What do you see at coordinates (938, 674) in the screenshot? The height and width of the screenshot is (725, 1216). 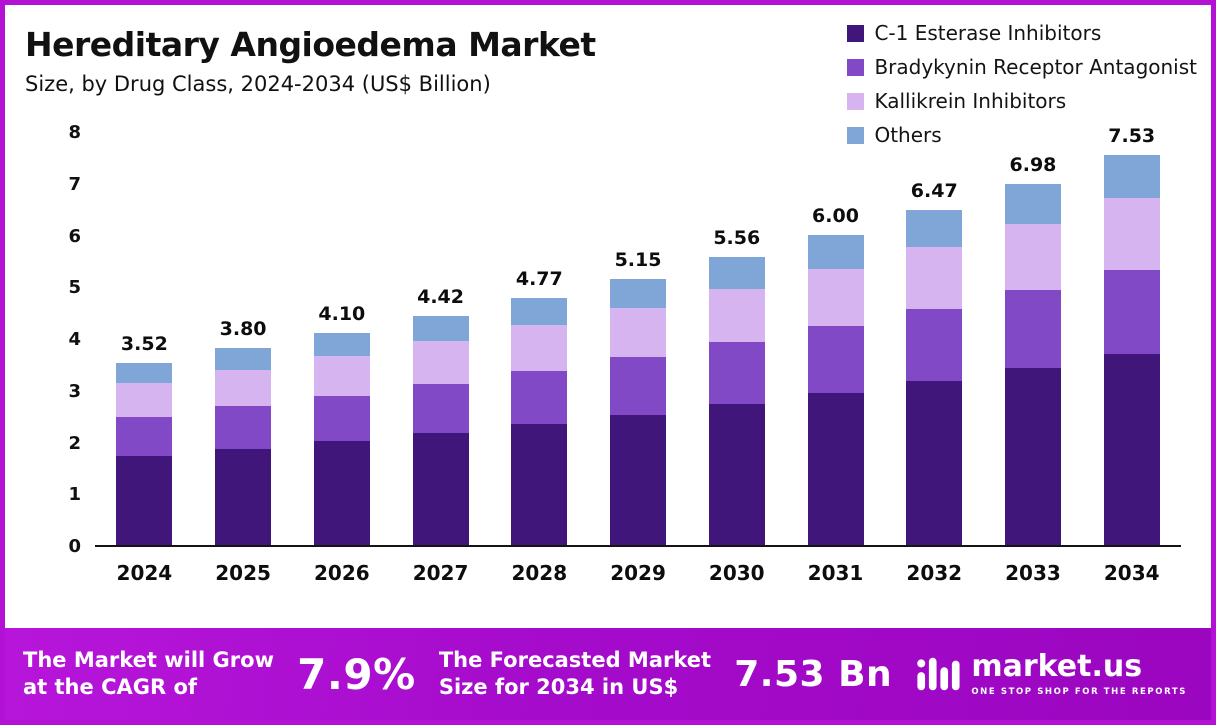 I see `marketus-logo-icon` at bounding box center [938, 674].